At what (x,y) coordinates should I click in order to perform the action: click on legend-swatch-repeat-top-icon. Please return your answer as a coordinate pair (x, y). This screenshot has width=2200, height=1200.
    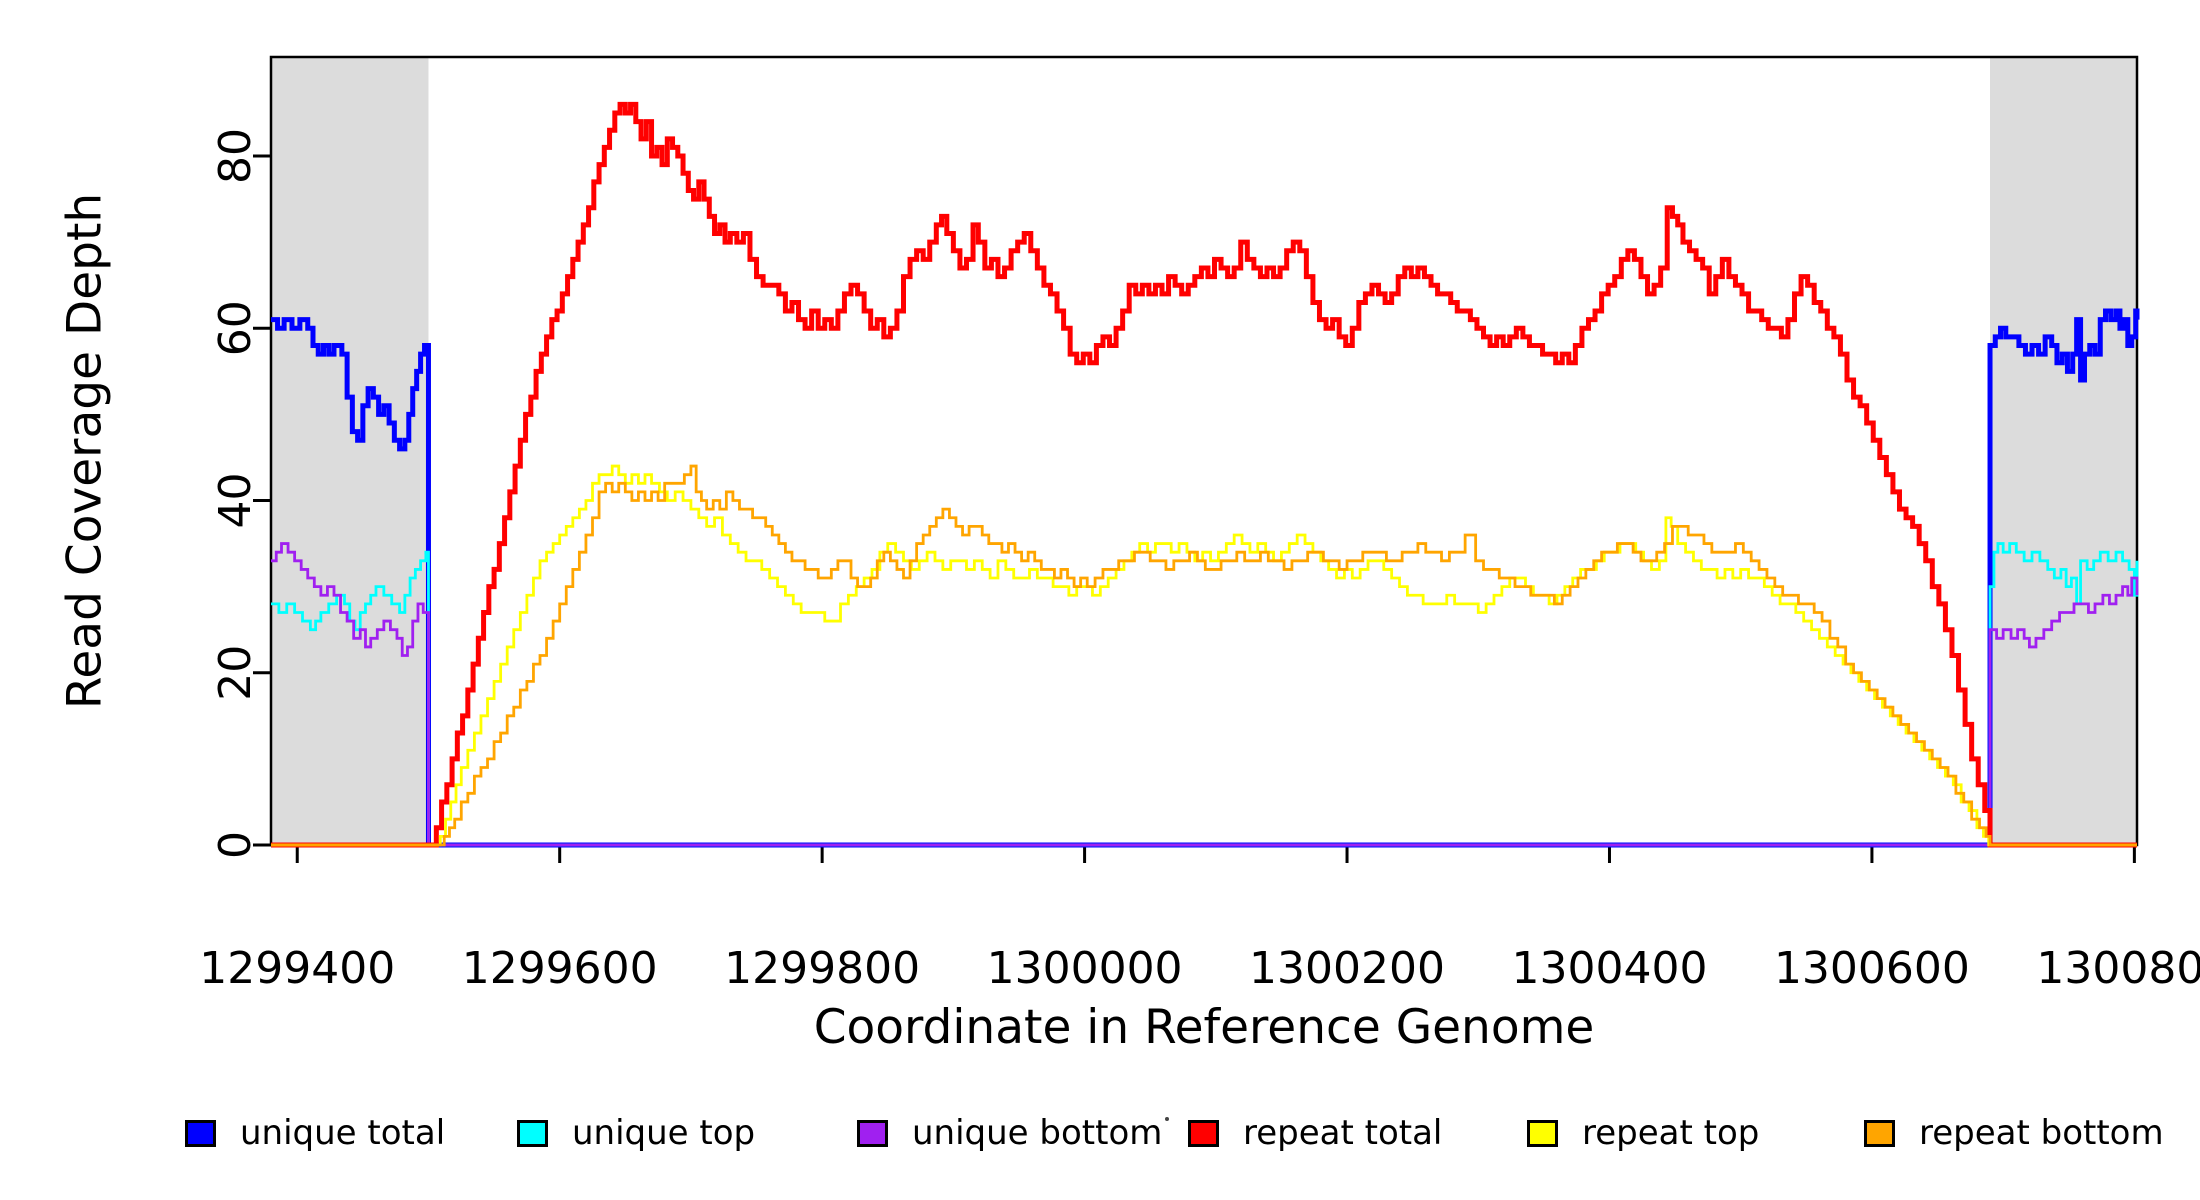
    Looking at the image, I should click on (1542, 1133).